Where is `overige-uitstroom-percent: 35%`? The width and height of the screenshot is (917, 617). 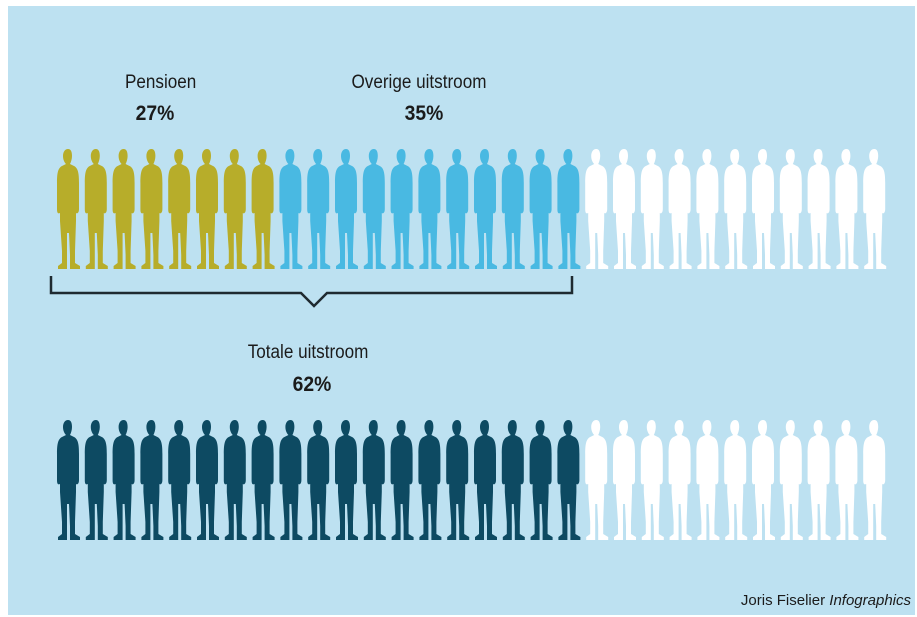
overige-uitstroom-percent: 35% is located at coordinates (424, 113).